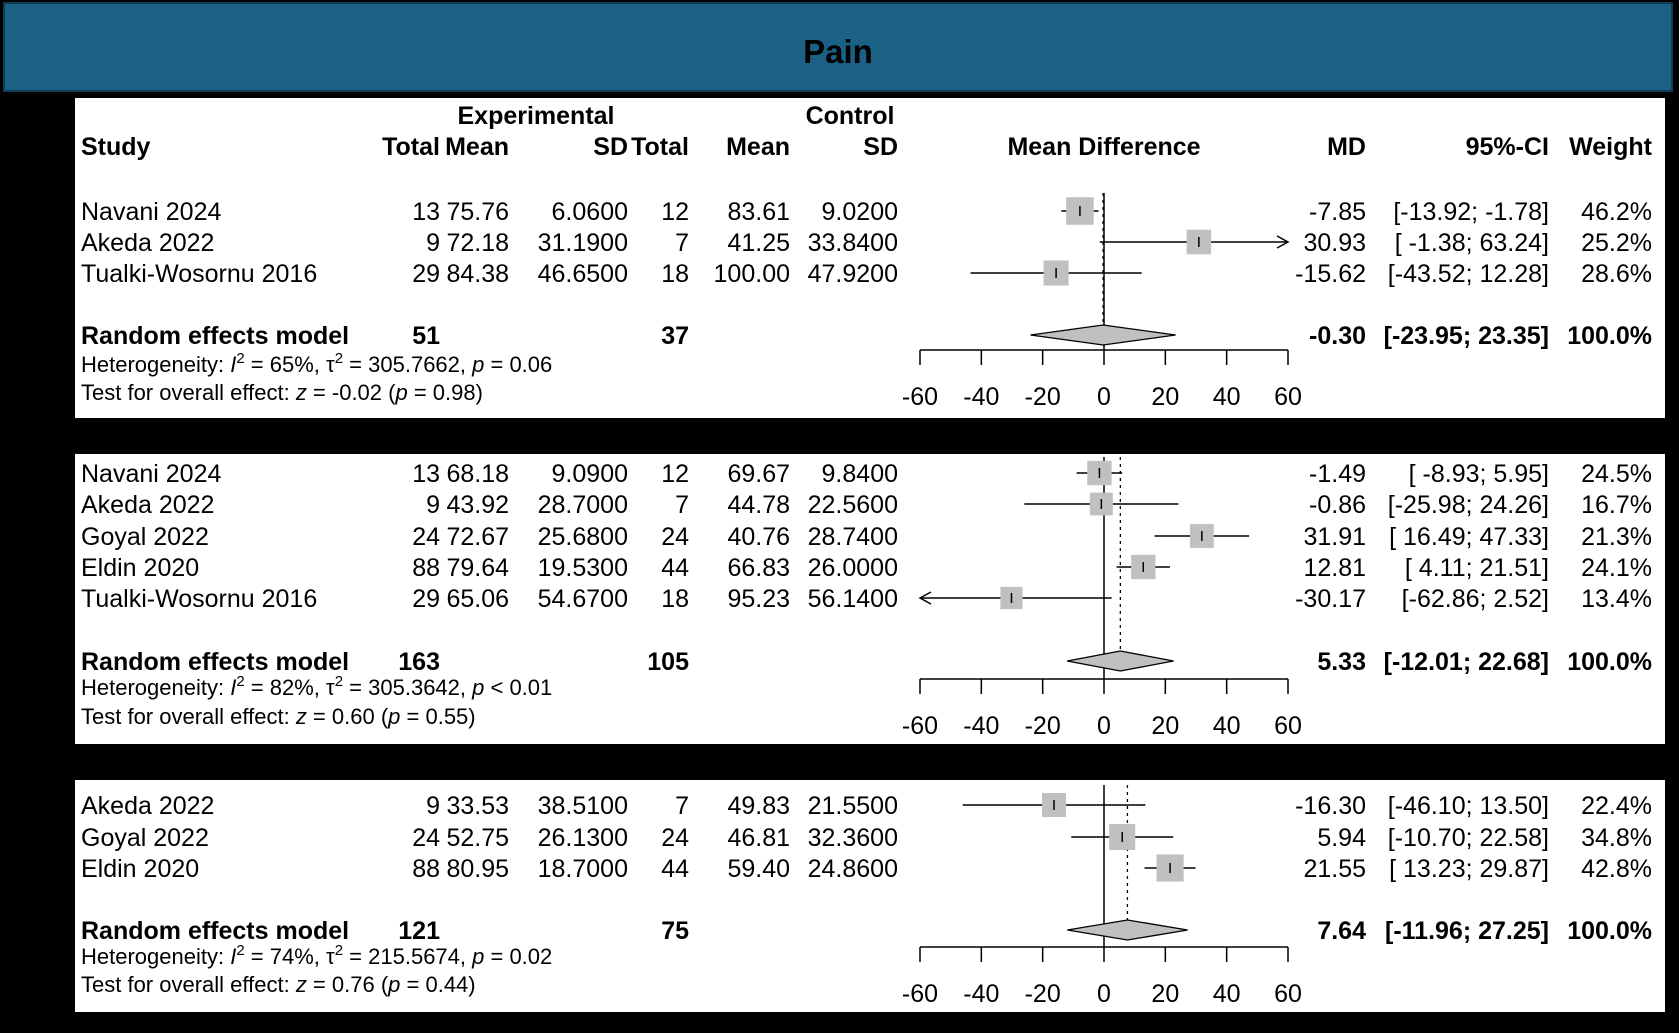  I want to click on c-total: 18, so click(675, 274).